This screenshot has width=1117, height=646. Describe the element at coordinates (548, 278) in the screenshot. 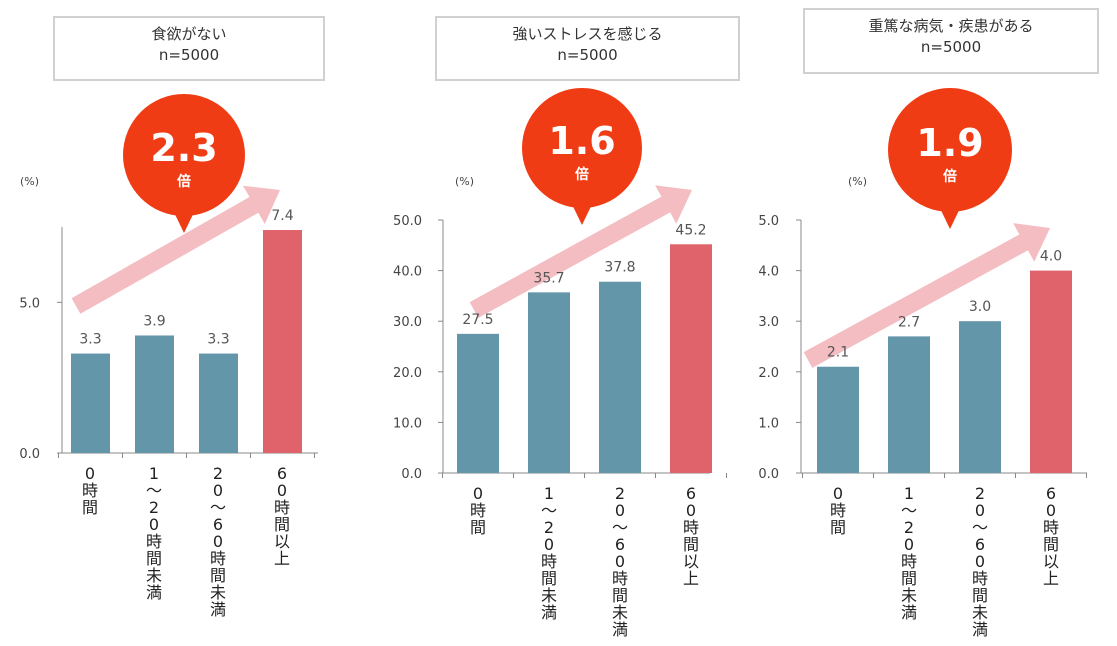

I see `data-label: 35.7` at that location.